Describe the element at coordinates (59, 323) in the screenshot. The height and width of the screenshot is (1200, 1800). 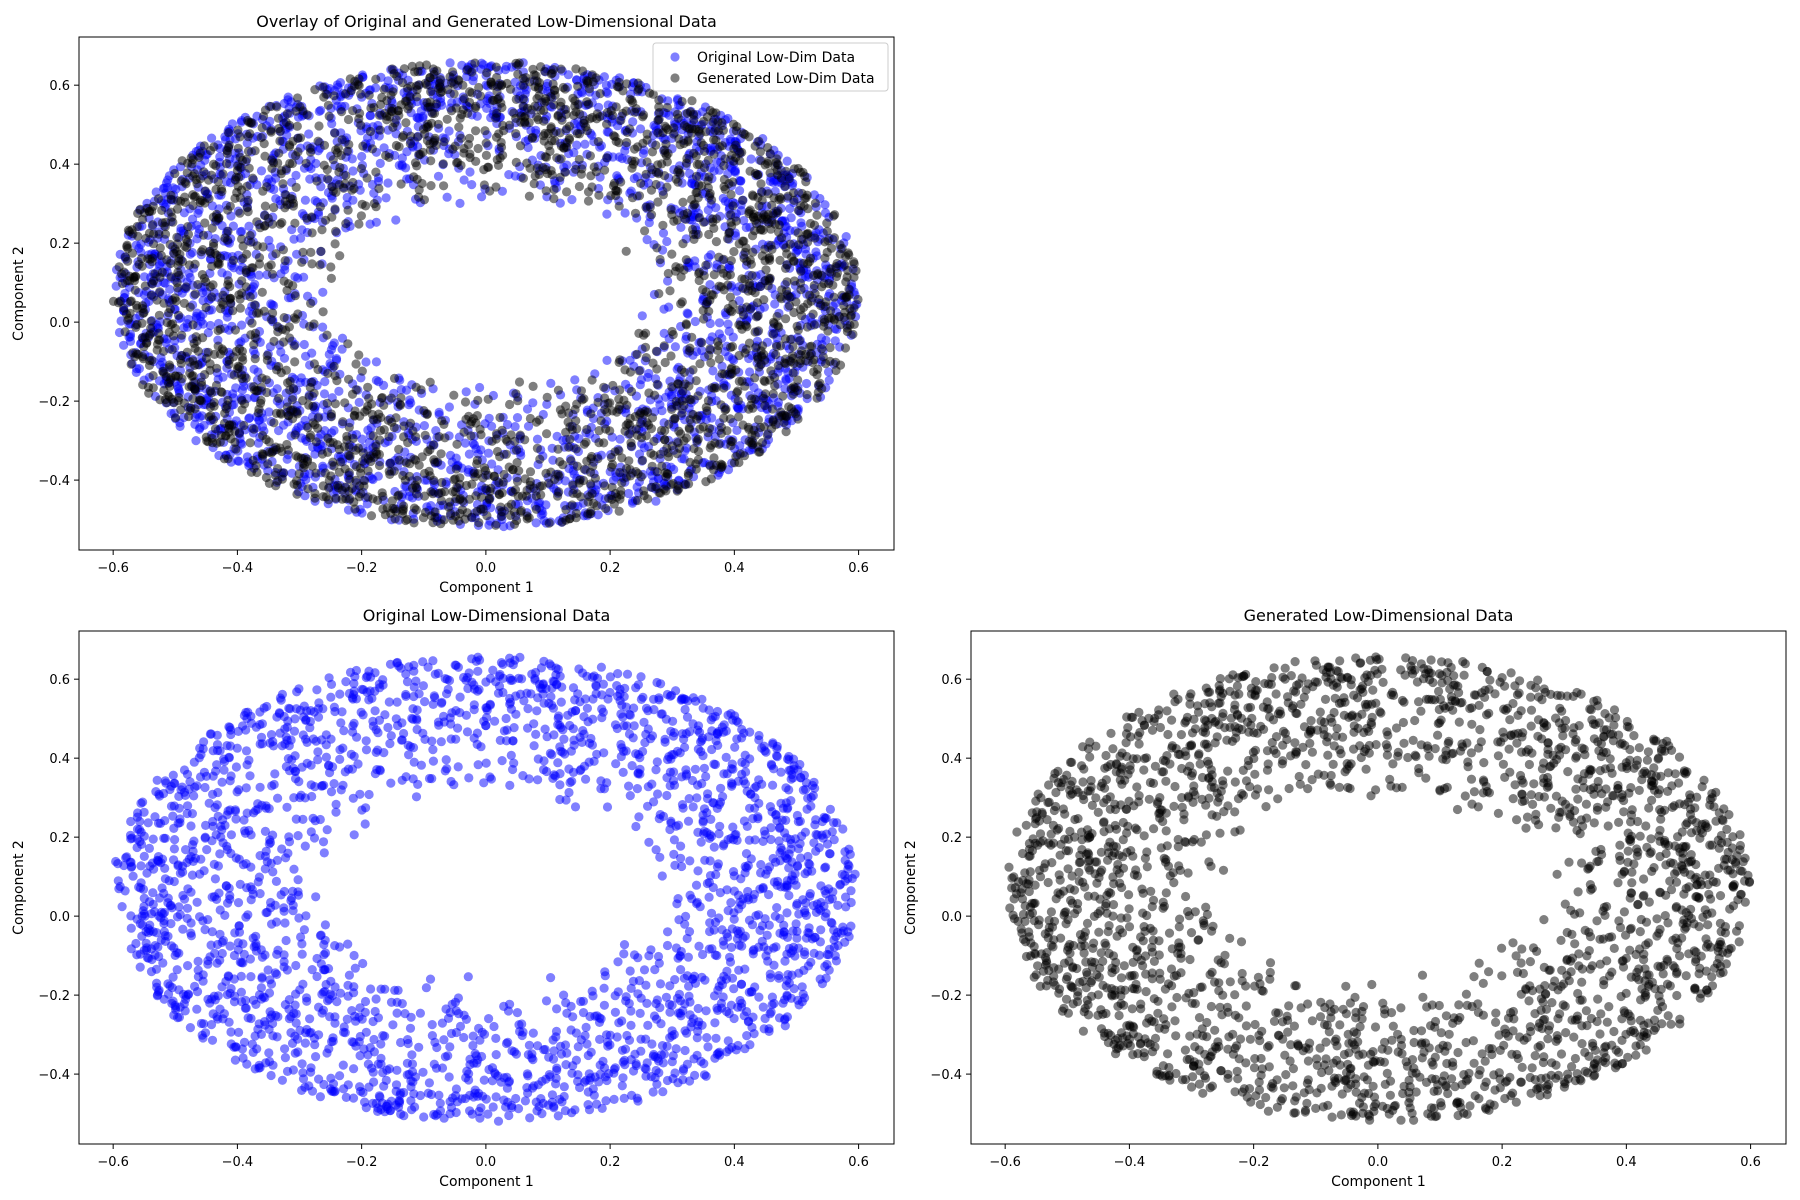
I see `y-tick-label: 0.0` at that location.